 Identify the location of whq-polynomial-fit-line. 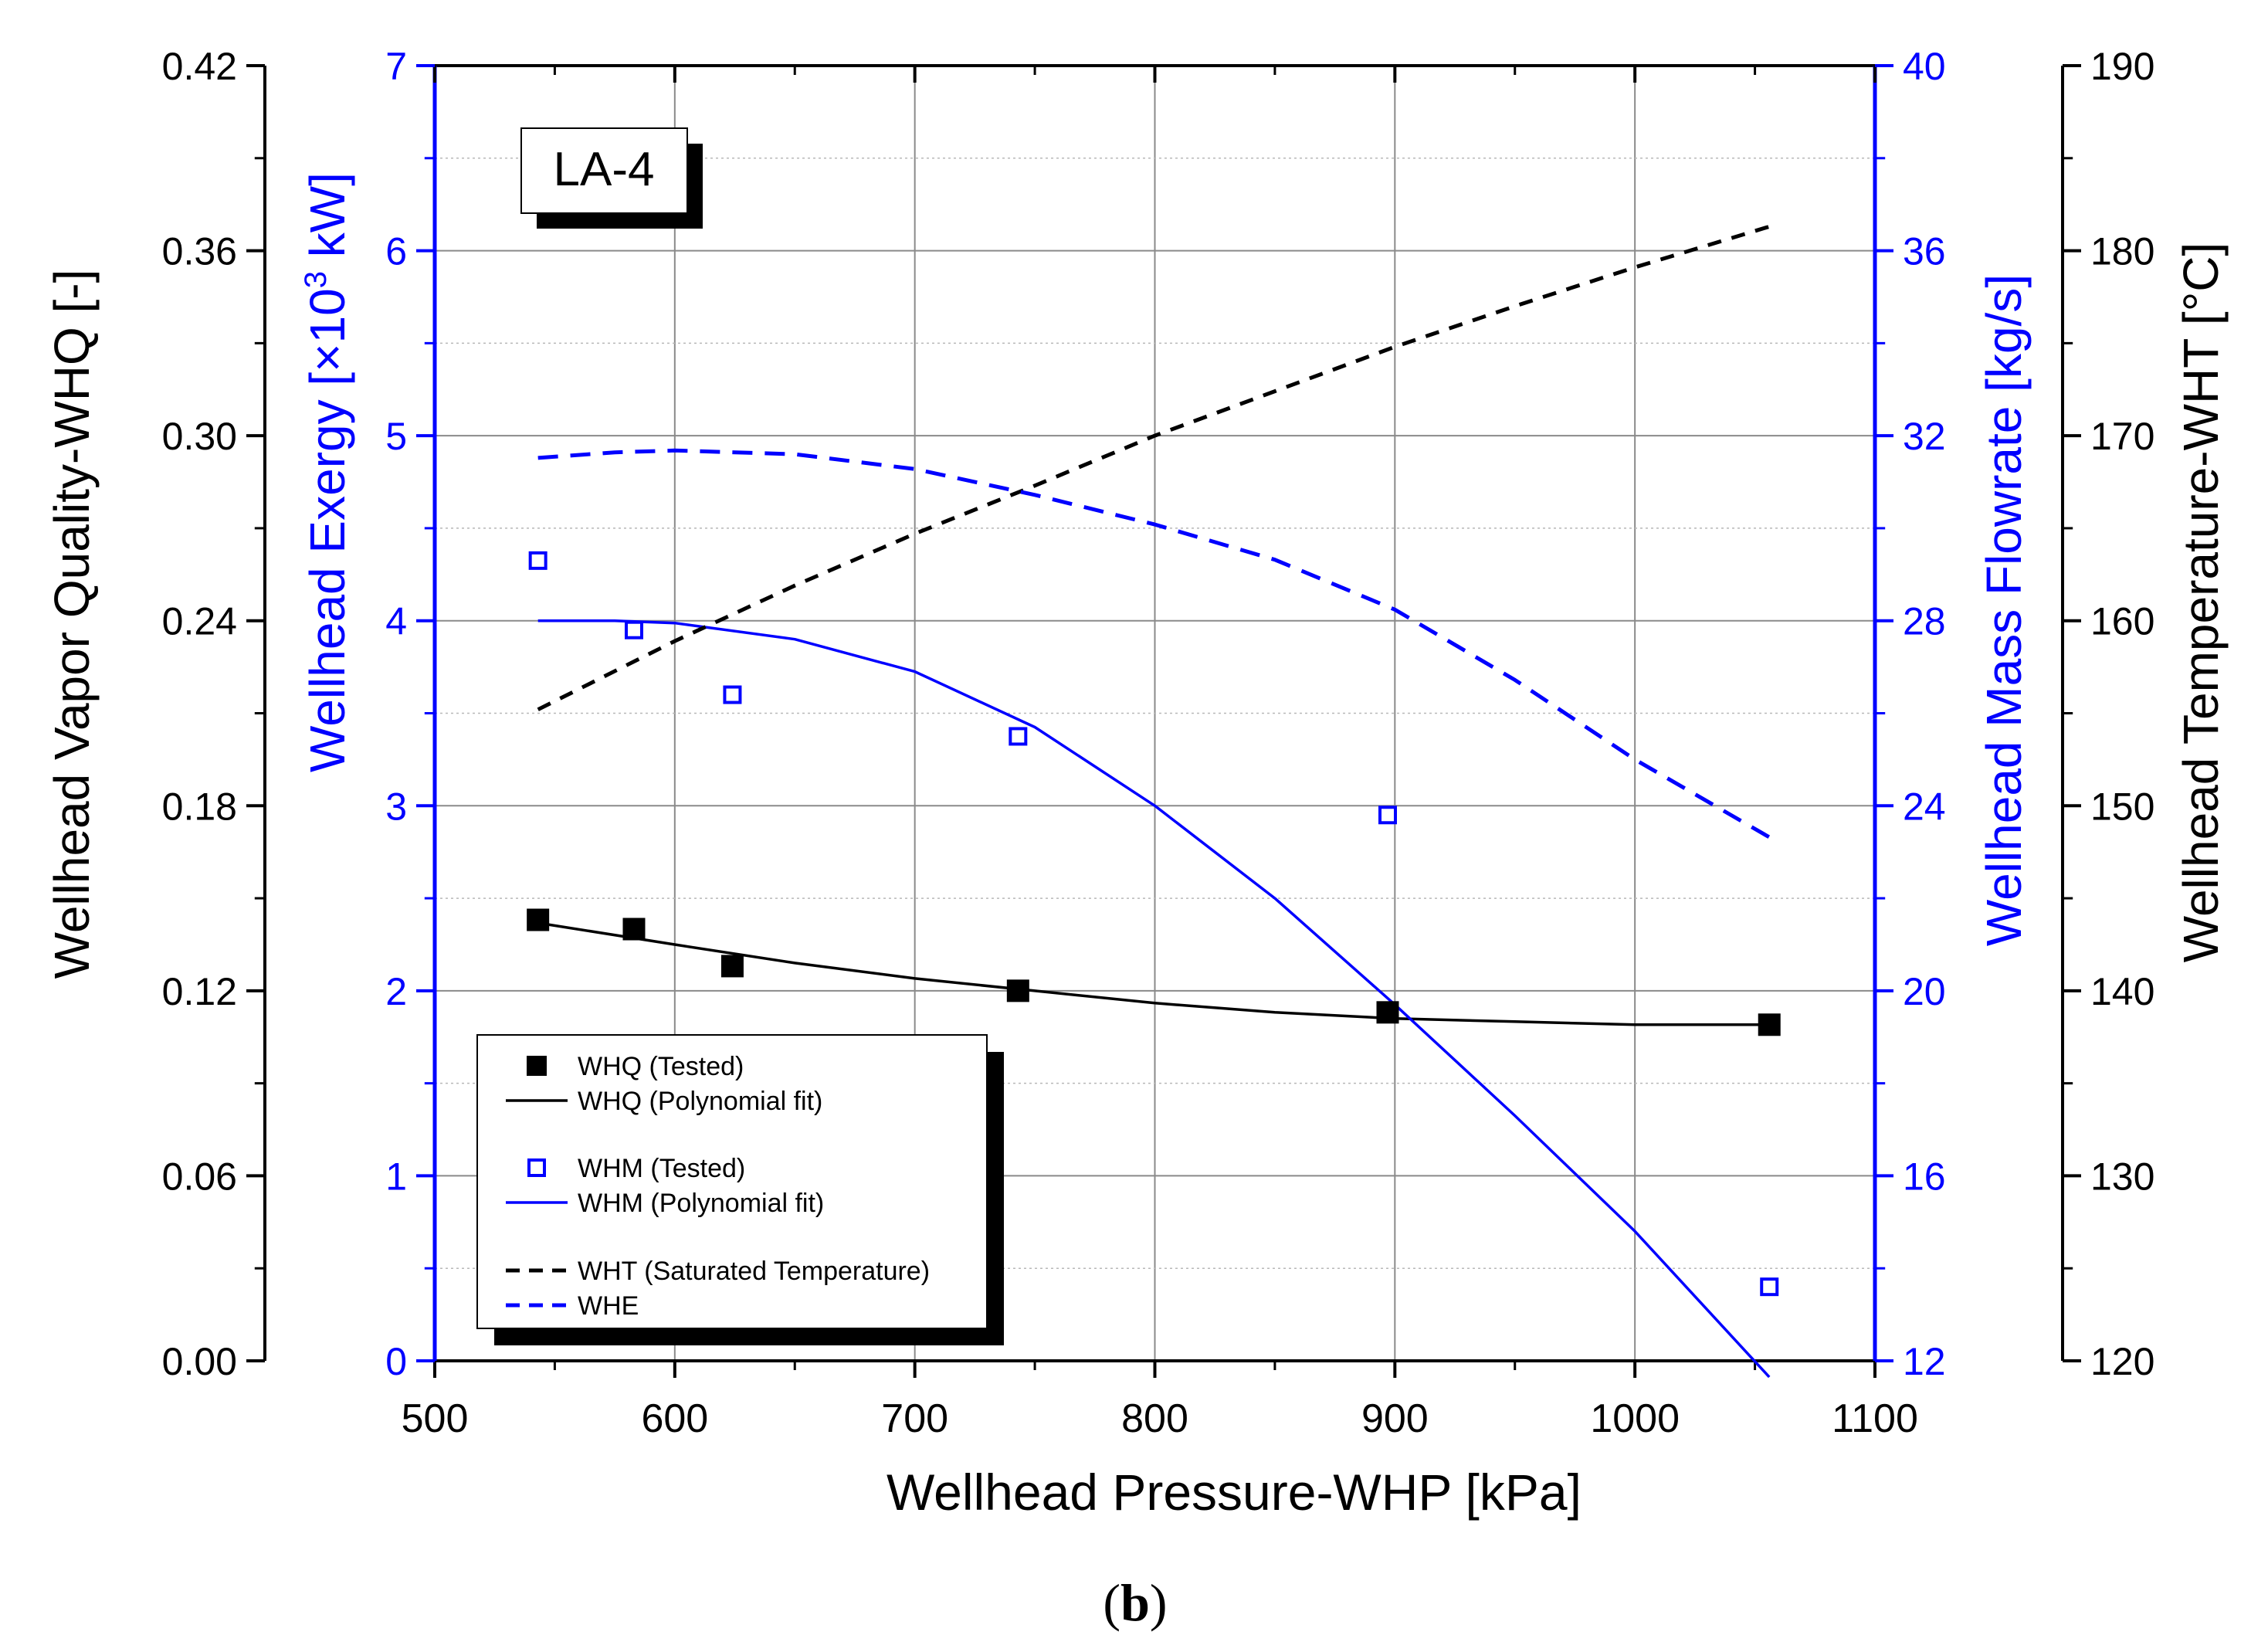
(1153, 973).